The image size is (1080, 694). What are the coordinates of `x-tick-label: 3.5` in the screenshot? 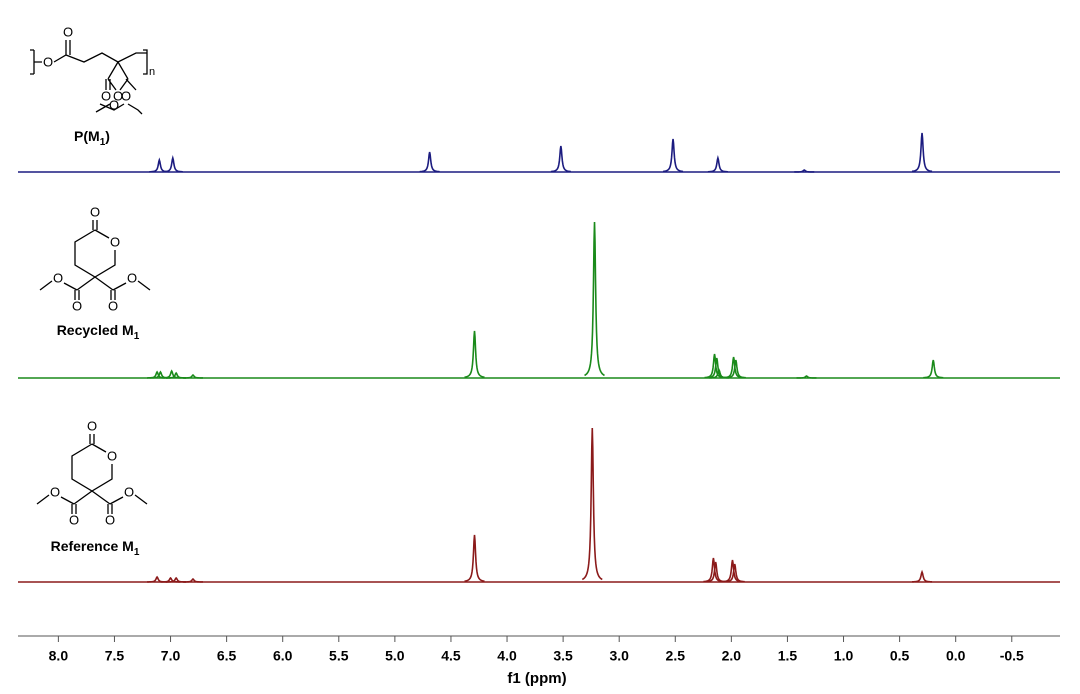 It's located at (563, 656).